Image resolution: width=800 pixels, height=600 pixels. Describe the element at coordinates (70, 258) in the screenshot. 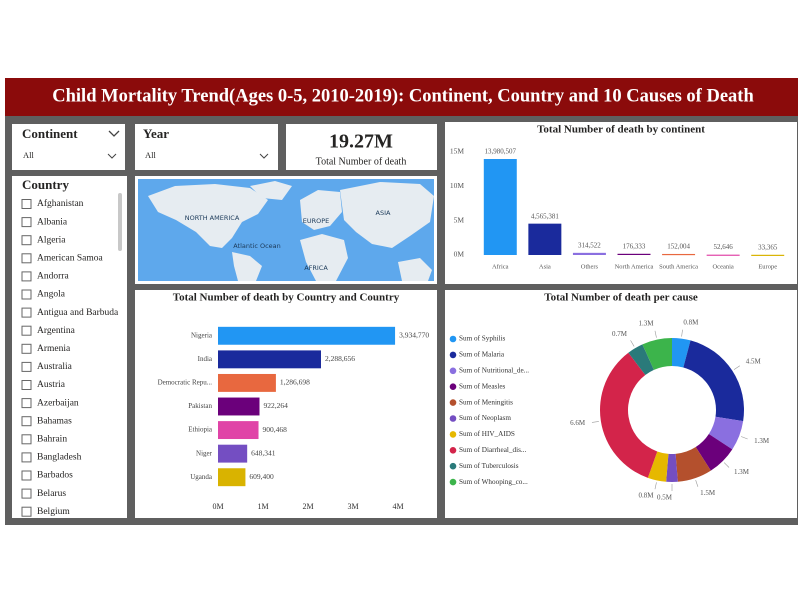

I see `country-item: American Samoa` at that location.